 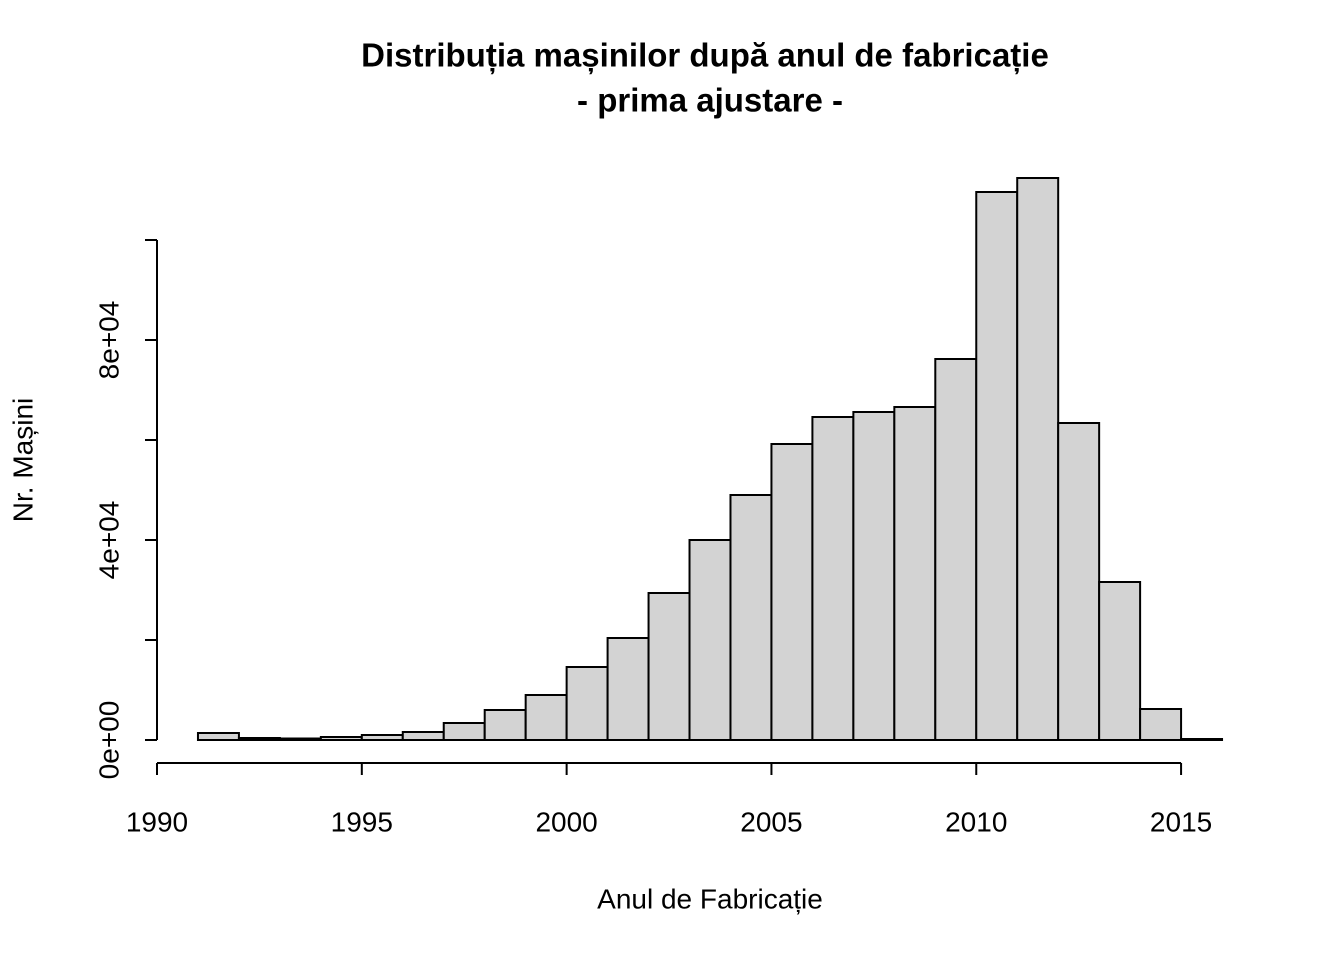 I want to click on y-axis-label: Nr. Mașini, so click(x=22, y=460).